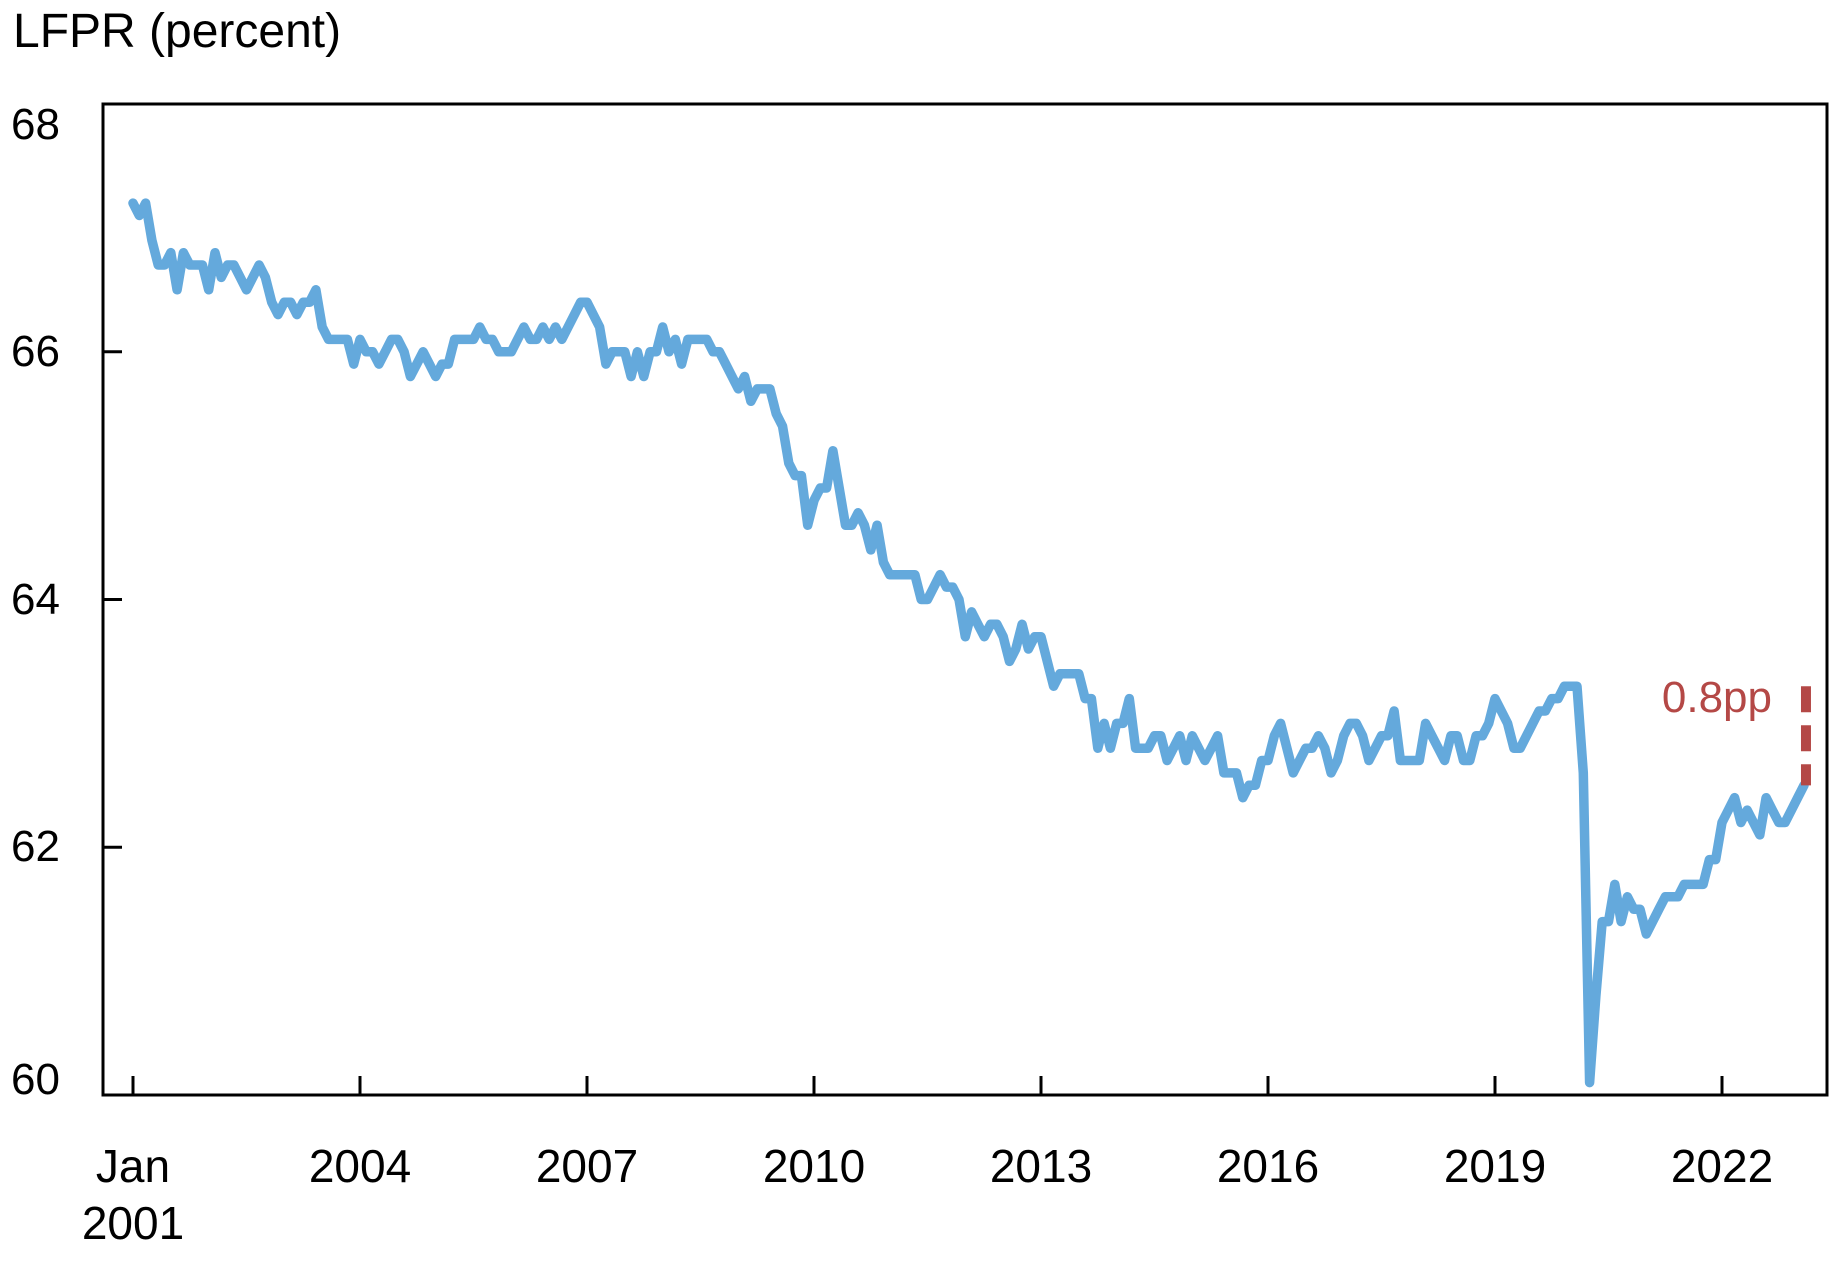 This screenshot has height=1279, width=1840. Describe the element at coordinates (35, 351) in the screenshot. I see `y-axis-label-66: 66` at that location.